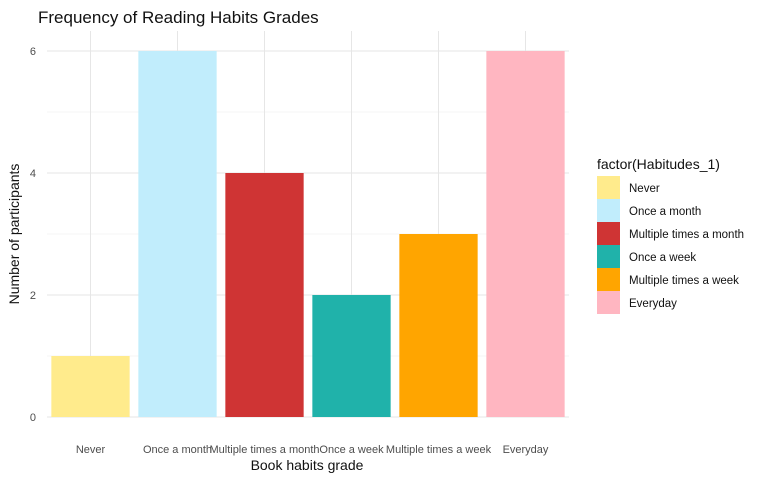 The image size is (768, 480). I want to click on legend-label: Once a week, so click(662, 258).